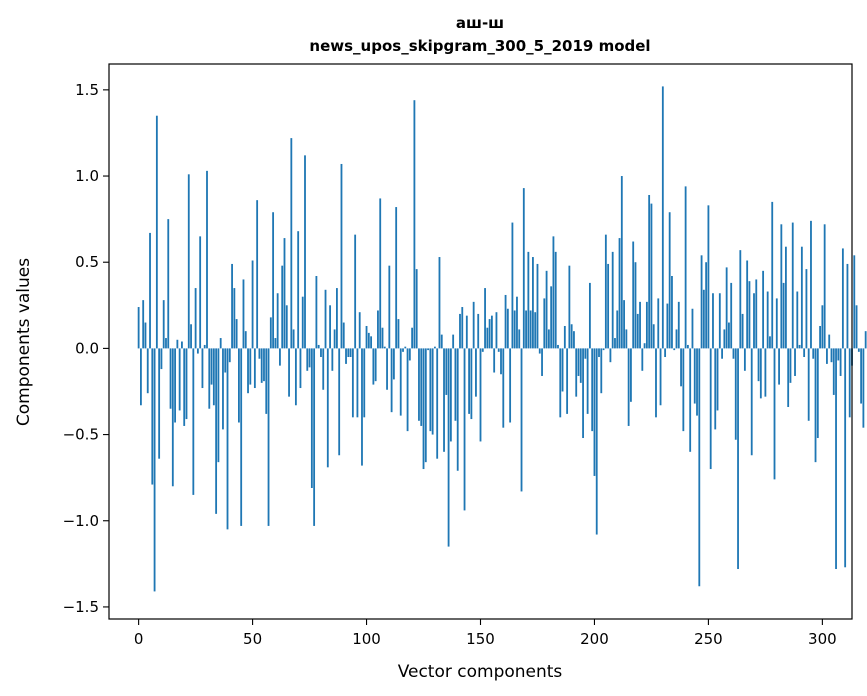  Describe the element at coordinates (87, 348) in the screenshot. I see `y-tick-label: 0.0` at that location.